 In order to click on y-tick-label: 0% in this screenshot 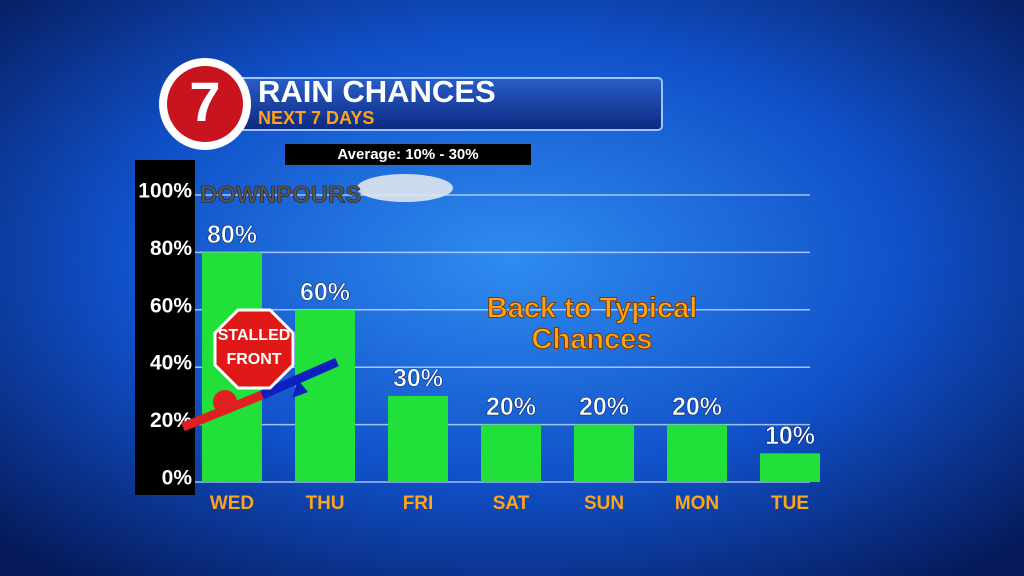, I will do `click(177, 478)`.